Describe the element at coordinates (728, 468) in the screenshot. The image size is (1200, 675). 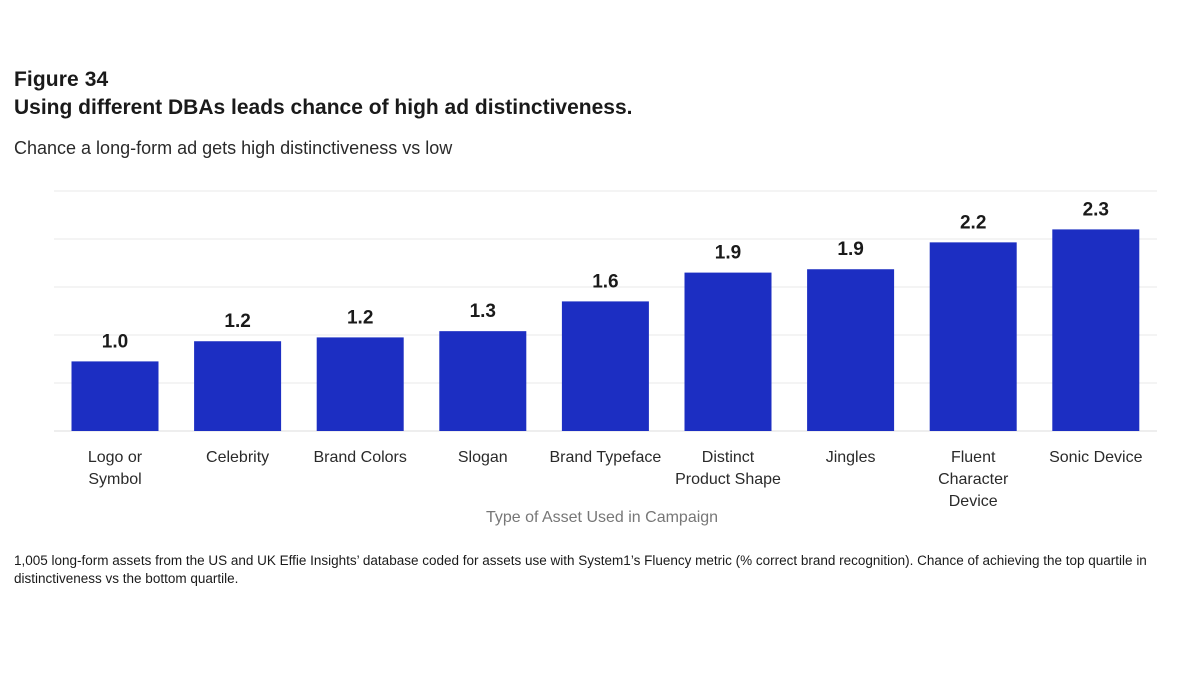
I see `category-label: Distinct Product Shape` at that location.